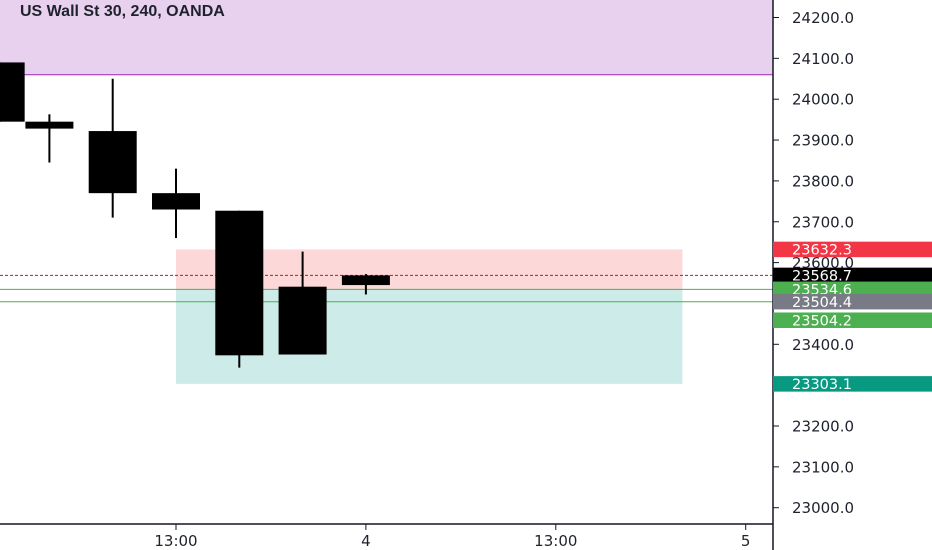 The height and width of the screenshot is (550, 932). I want to click on price-tag-label: 23568.7, so click(822, 277).